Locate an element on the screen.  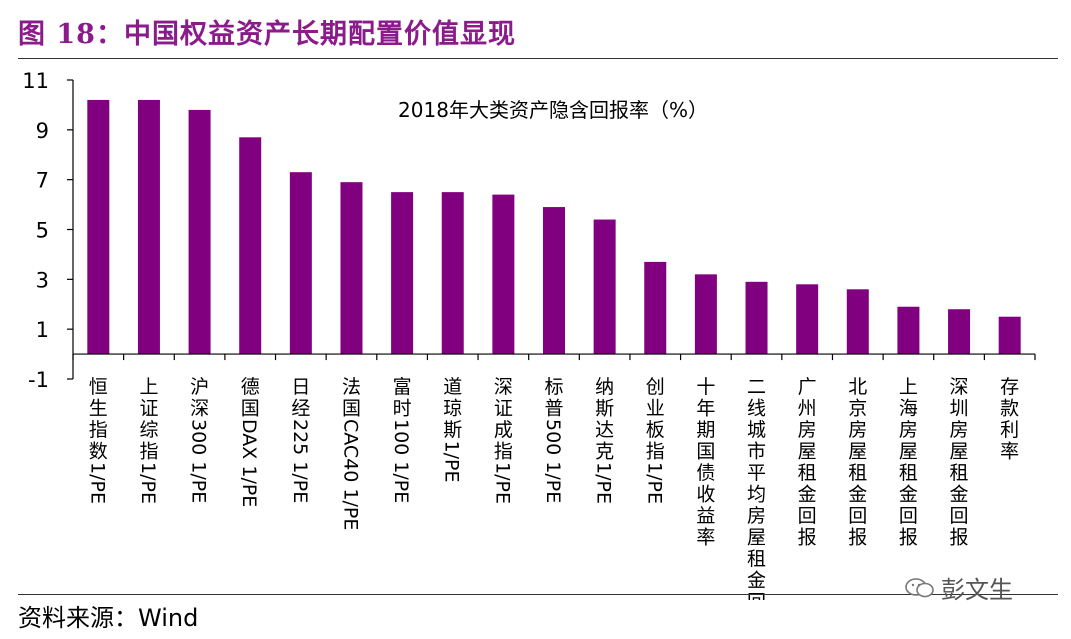
x-tick-label: 二线城市平均房屋租金回报 is located at coordinates (756, 488).